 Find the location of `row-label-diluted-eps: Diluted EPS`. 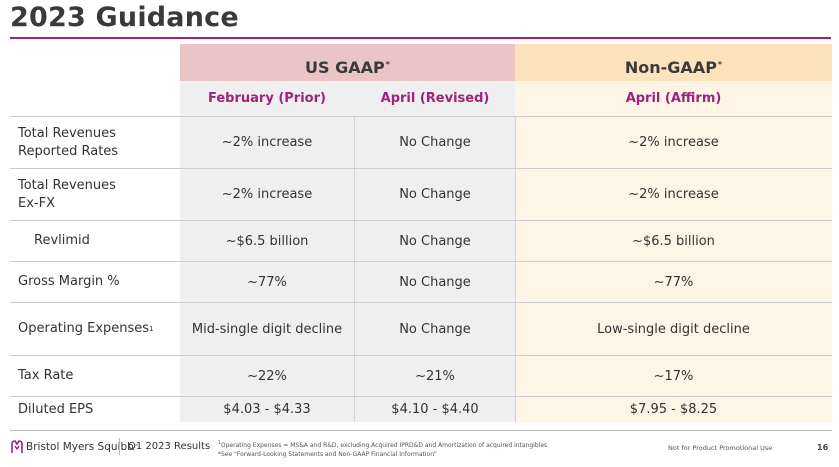

row-label-diluted-eps: Diluted EPS is located at coordinates (56, 409).